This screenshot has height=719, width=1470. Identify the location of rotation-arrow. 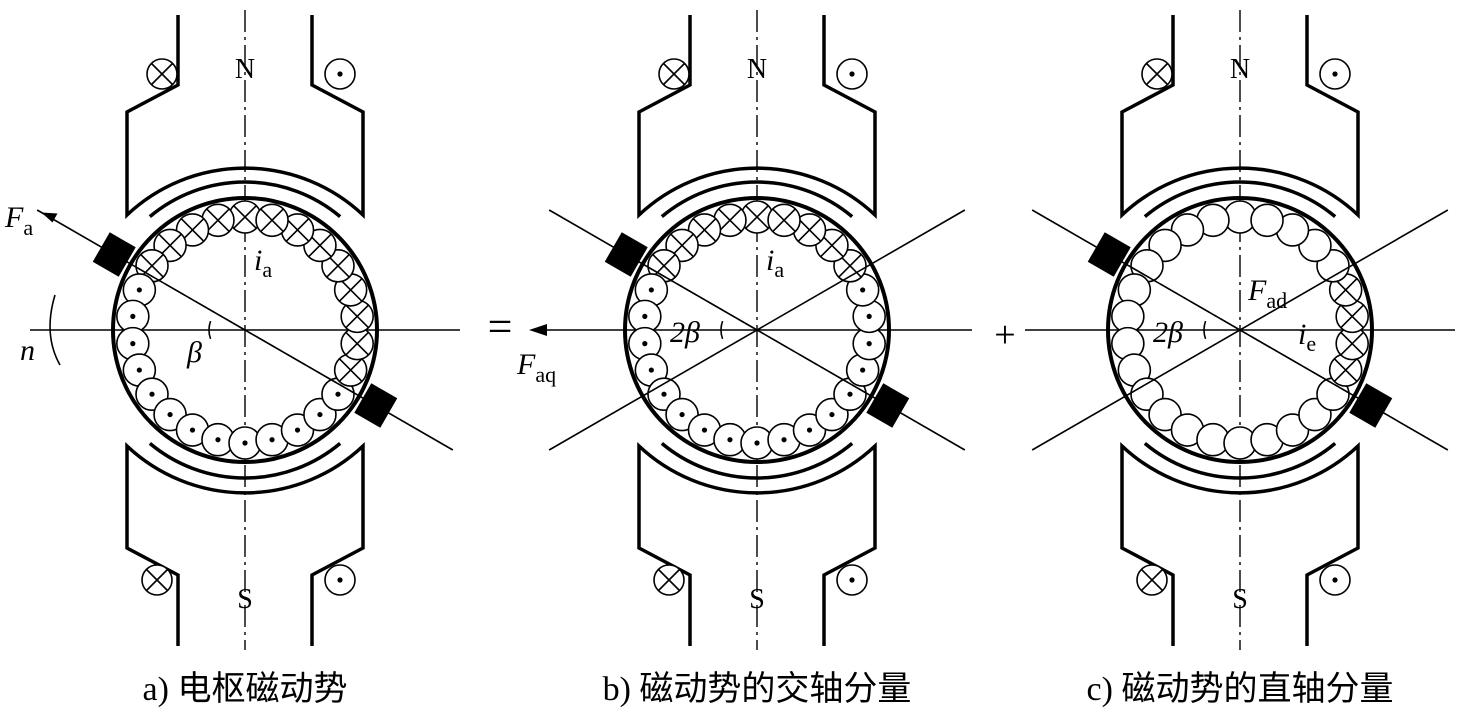
(55, 330).